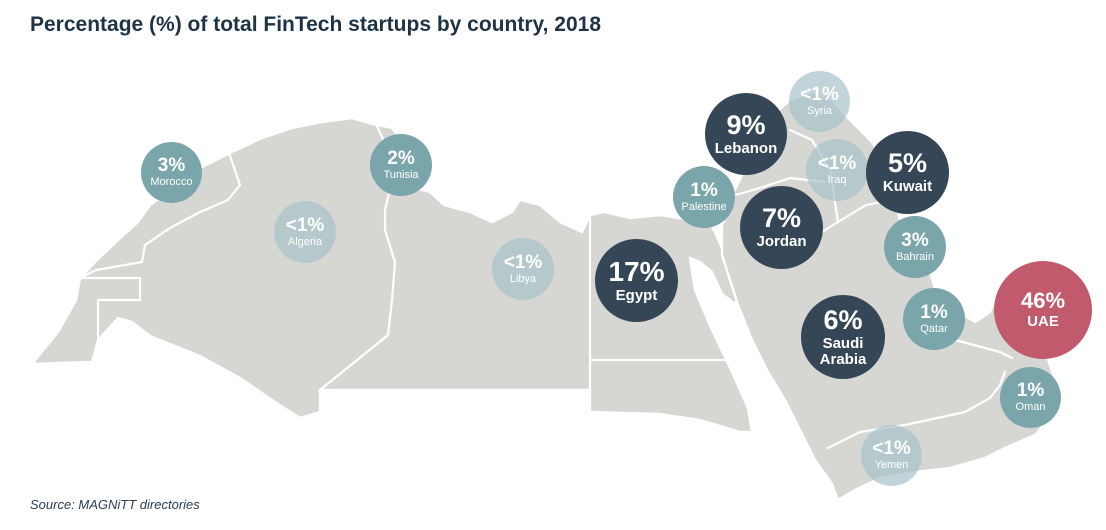  I want to click on border-yemen-oman, so click(985, 392).